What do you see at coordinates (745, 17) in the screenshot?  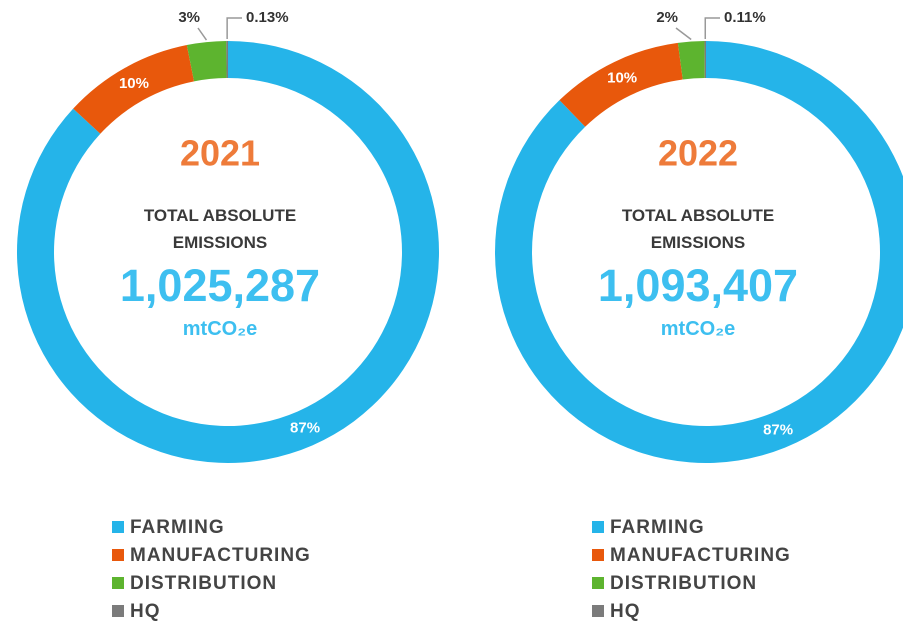 I see `slice-label: 0.11%` at bounding box center [745, 17].